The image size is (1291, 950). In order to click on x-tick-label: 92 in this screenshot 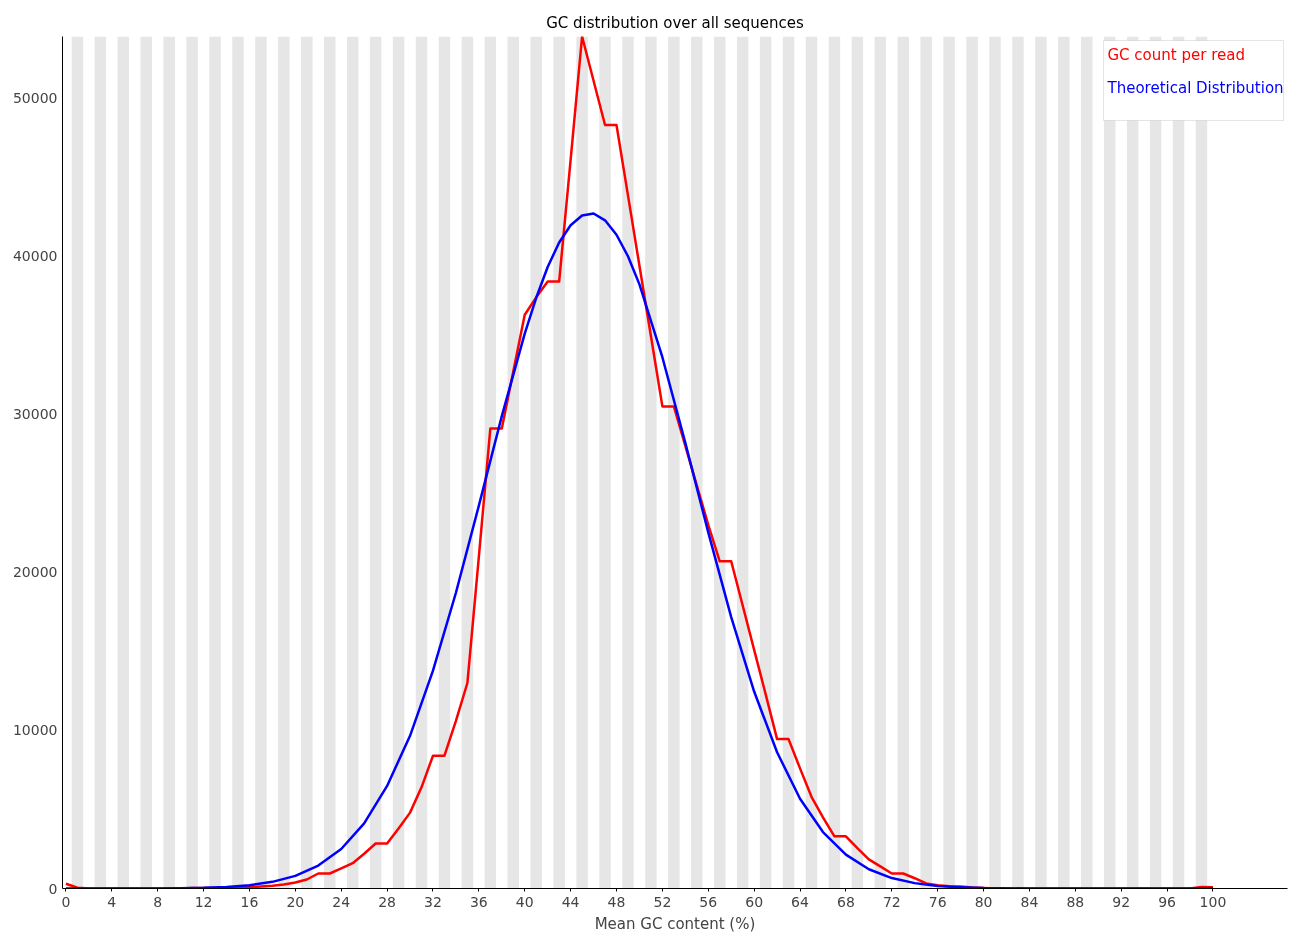, I will do `click(1121, 901)`.